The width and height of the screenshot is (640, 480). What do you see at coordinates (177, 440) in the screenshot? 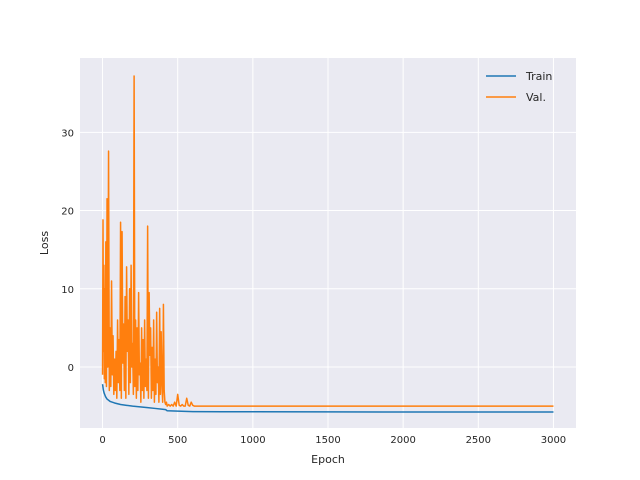
I see `x-tick-label: 500` at bounding box center [177, 440].